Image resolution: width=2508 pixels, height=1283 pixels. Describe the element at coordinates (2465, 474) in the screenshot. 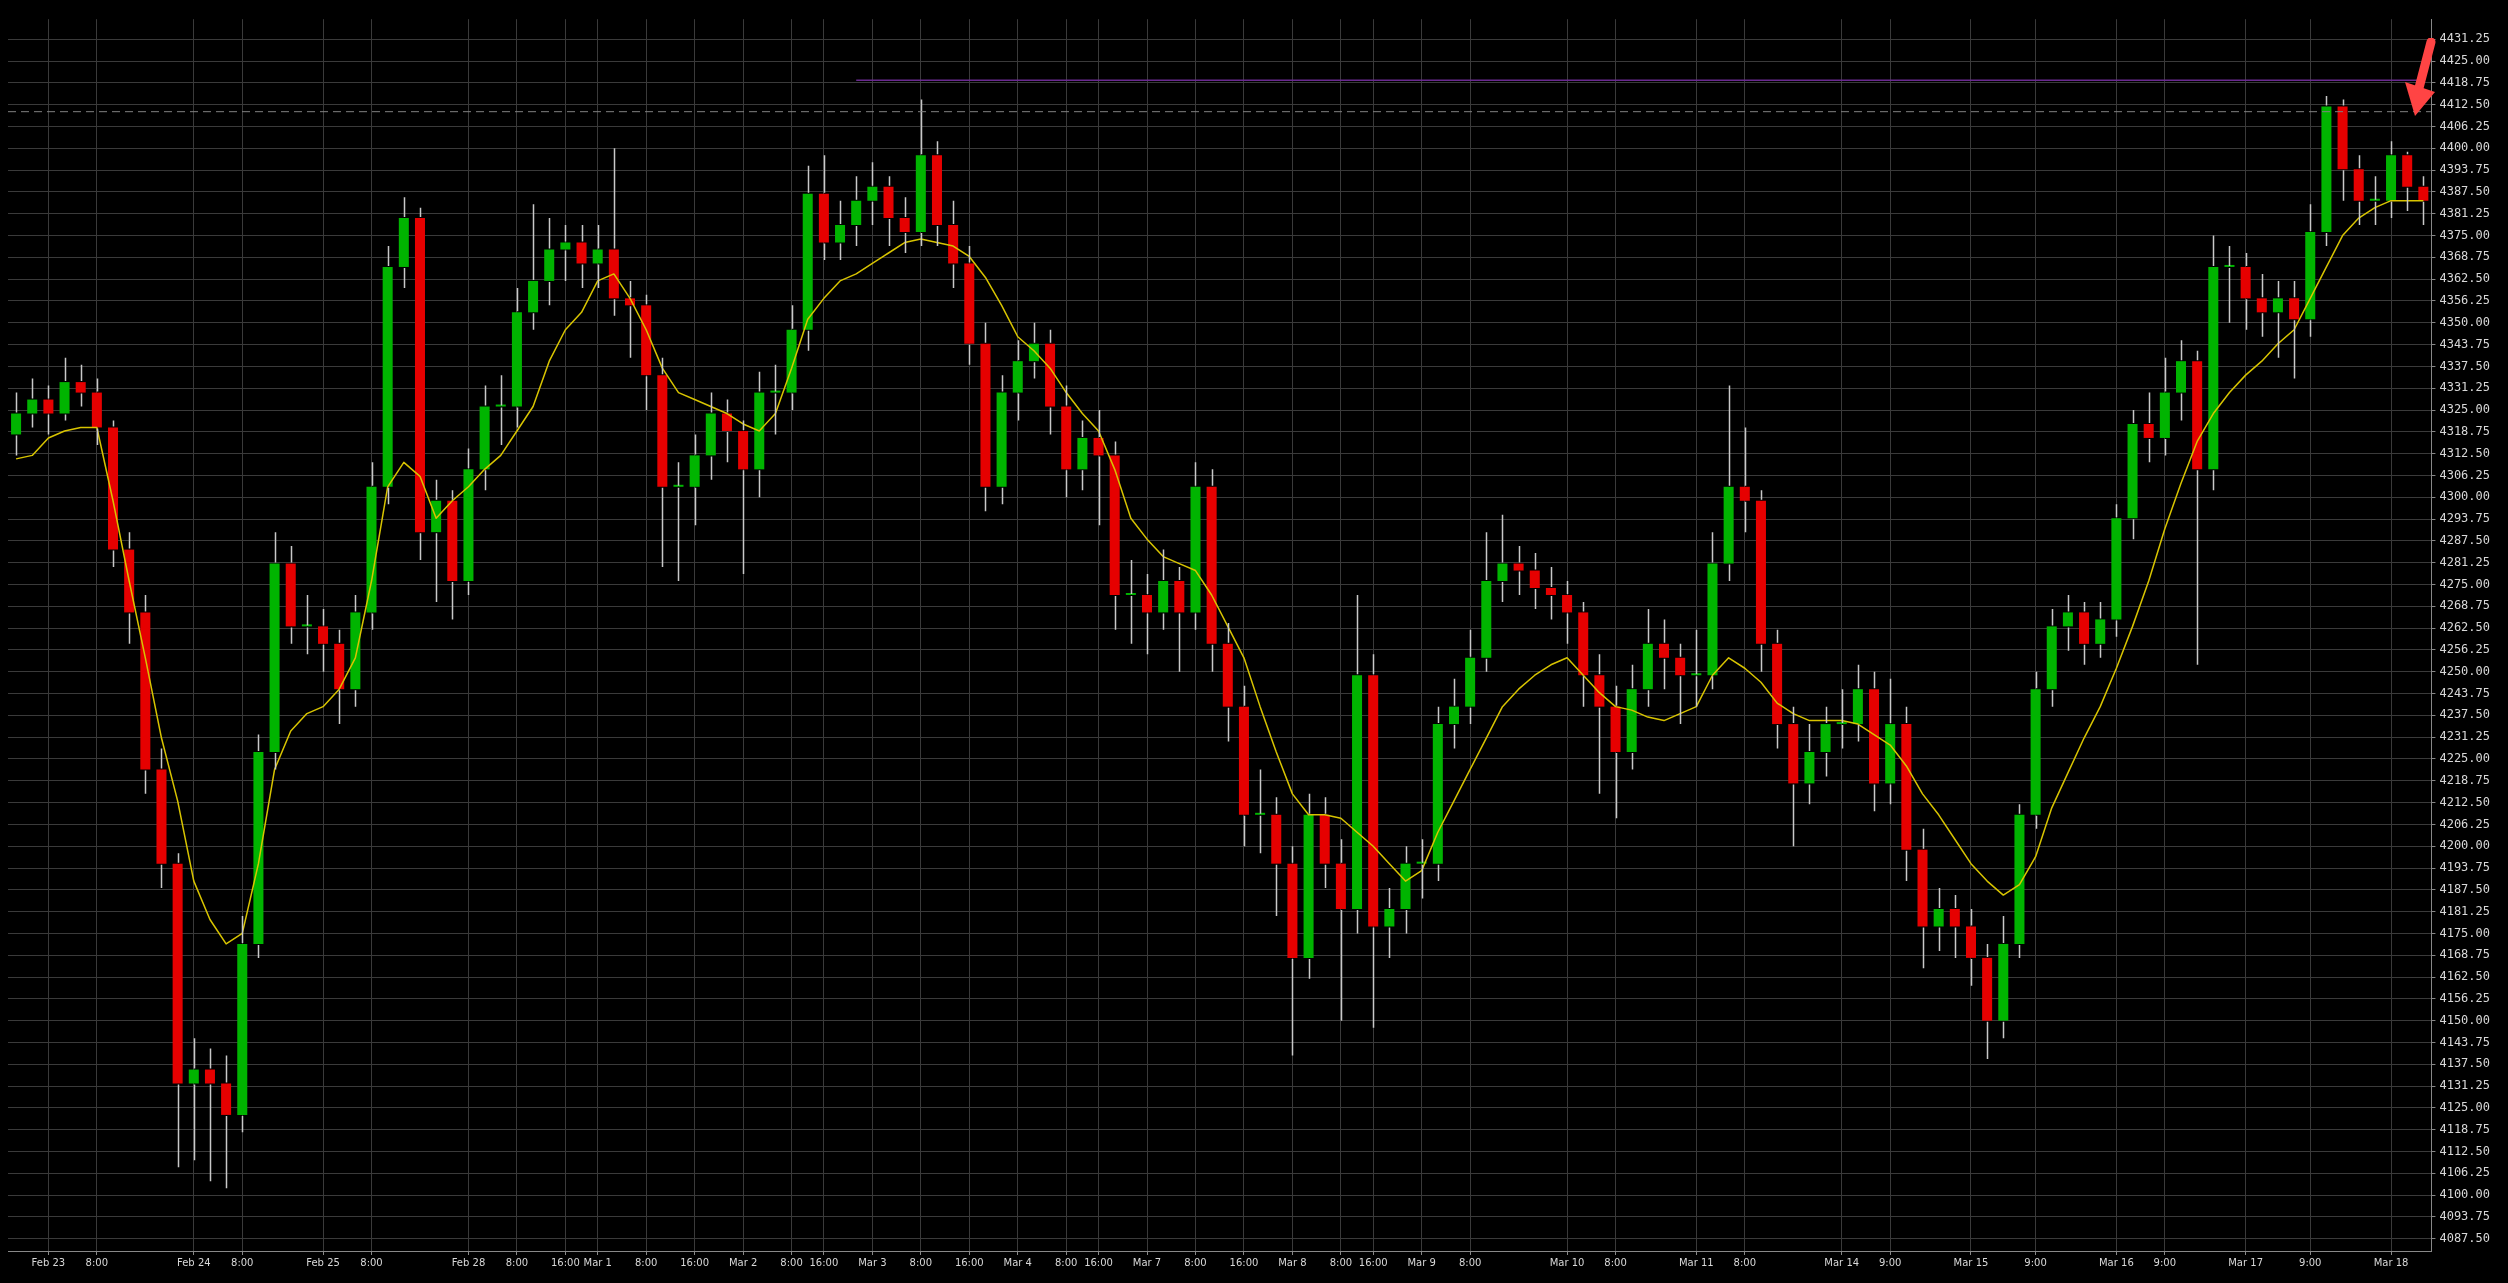

I see `y-tick-label: 4306.25` at that location.